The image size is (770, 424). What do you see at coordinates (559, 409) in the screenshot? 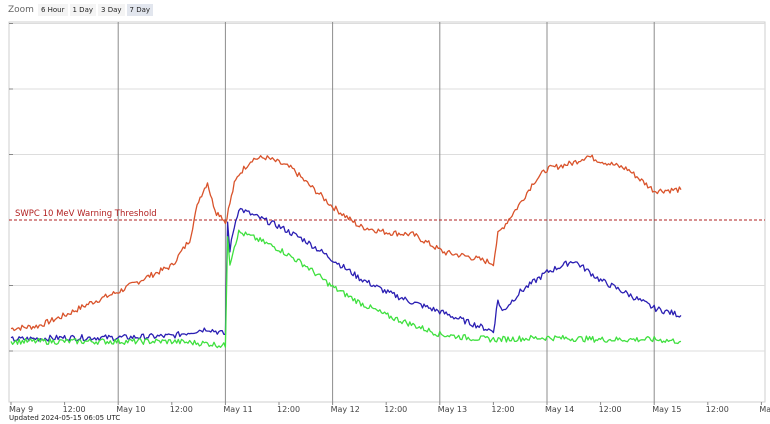
I see `x-tick-label: May 14` at bounding box center [559, 409].